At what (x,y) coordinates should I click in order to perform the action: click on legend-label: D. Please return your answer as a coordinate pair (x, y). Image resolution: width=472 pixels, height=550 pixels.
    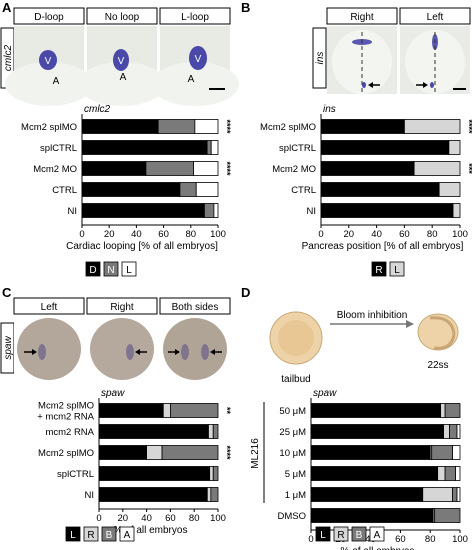
    Looking at the image, I should click on (92, 270).